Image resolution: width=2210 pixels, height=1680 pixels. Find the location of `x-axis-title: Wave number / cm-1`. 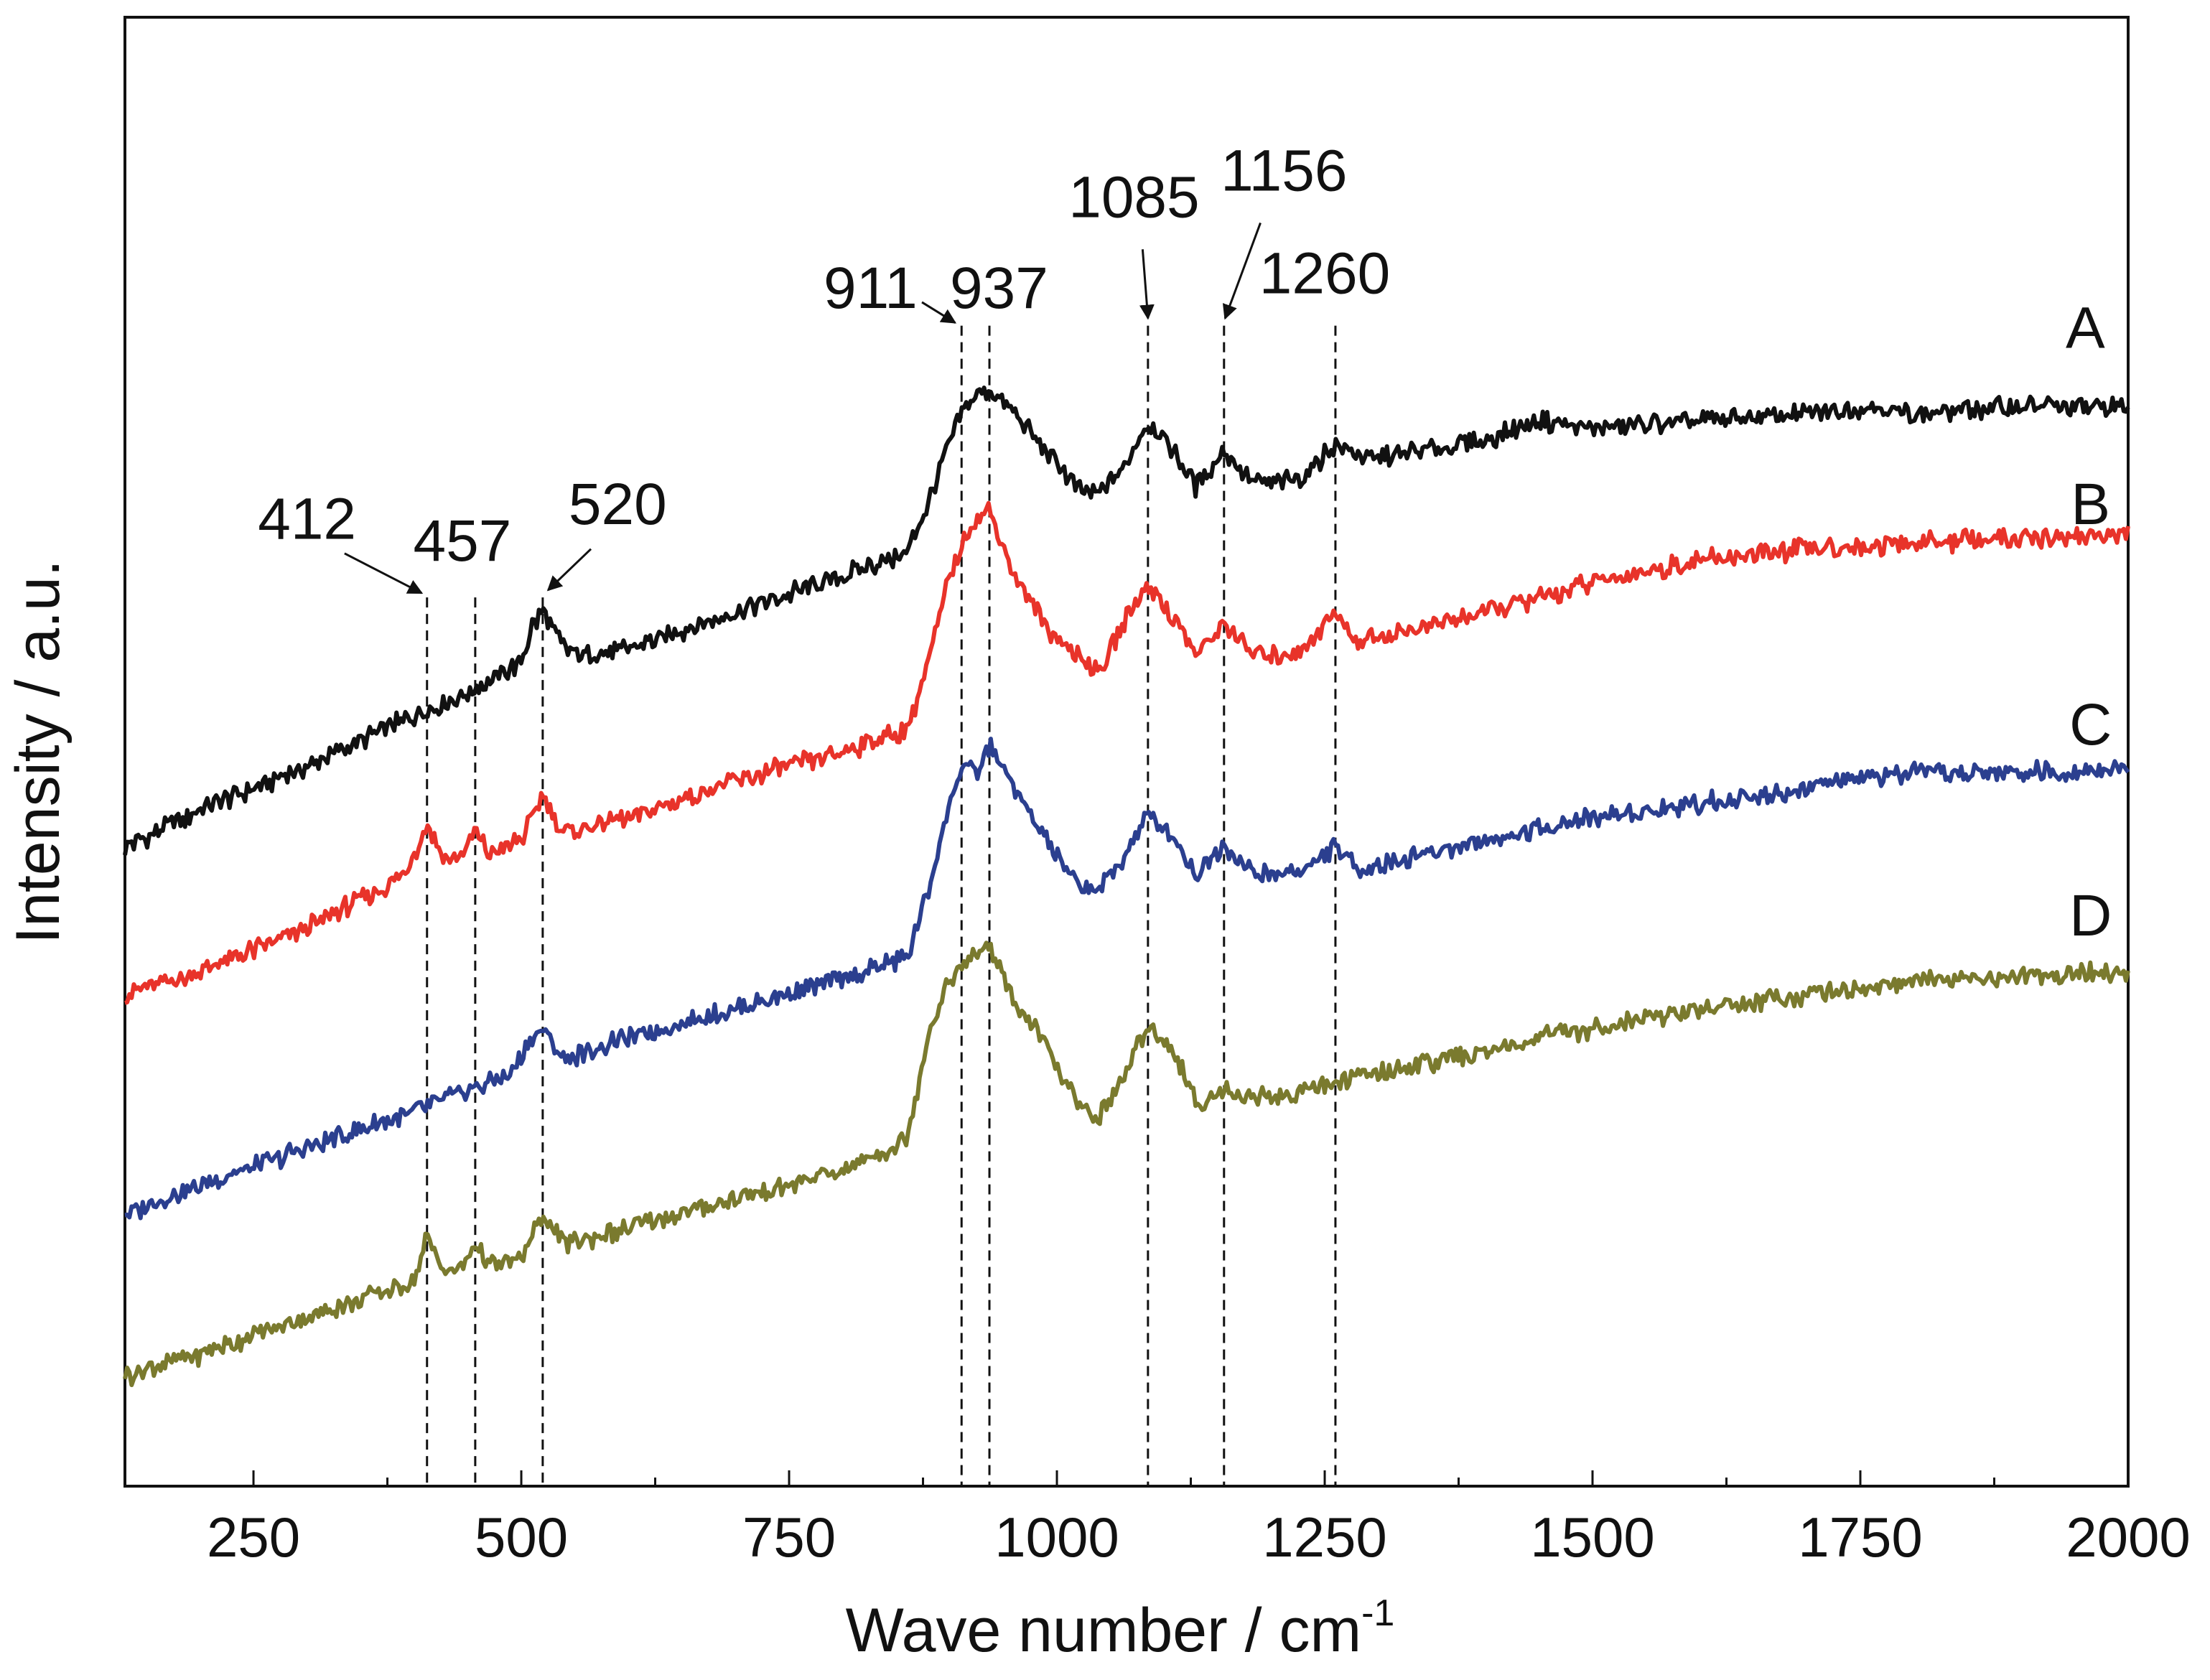

x-axis-title: Wave number / cm-1 is located at coordinates (1120, 1628).